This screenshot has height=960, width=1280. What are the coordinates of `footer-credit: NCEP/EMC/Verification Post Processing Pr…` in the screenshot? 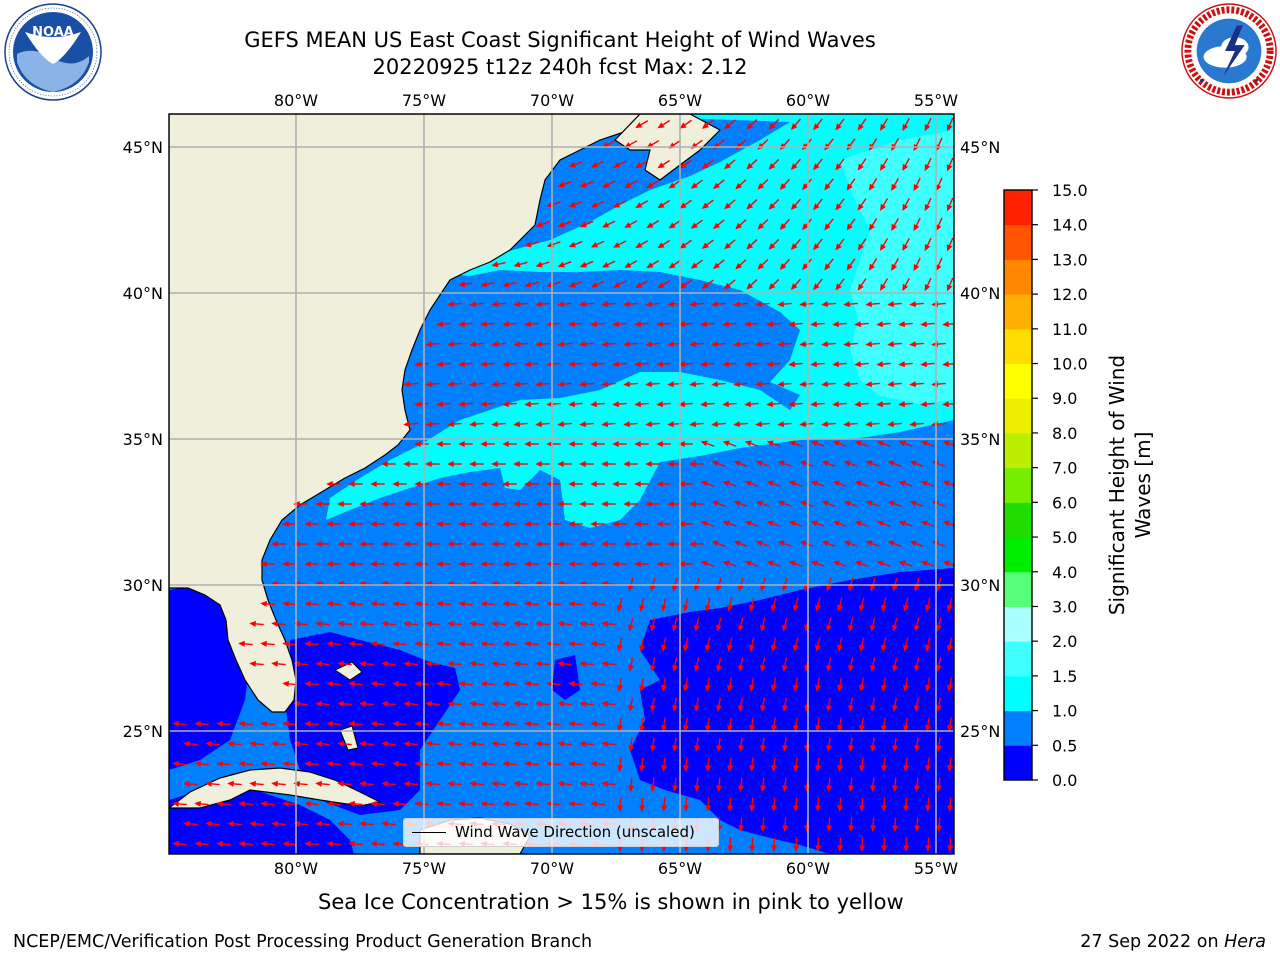 It's located at (303, 942).